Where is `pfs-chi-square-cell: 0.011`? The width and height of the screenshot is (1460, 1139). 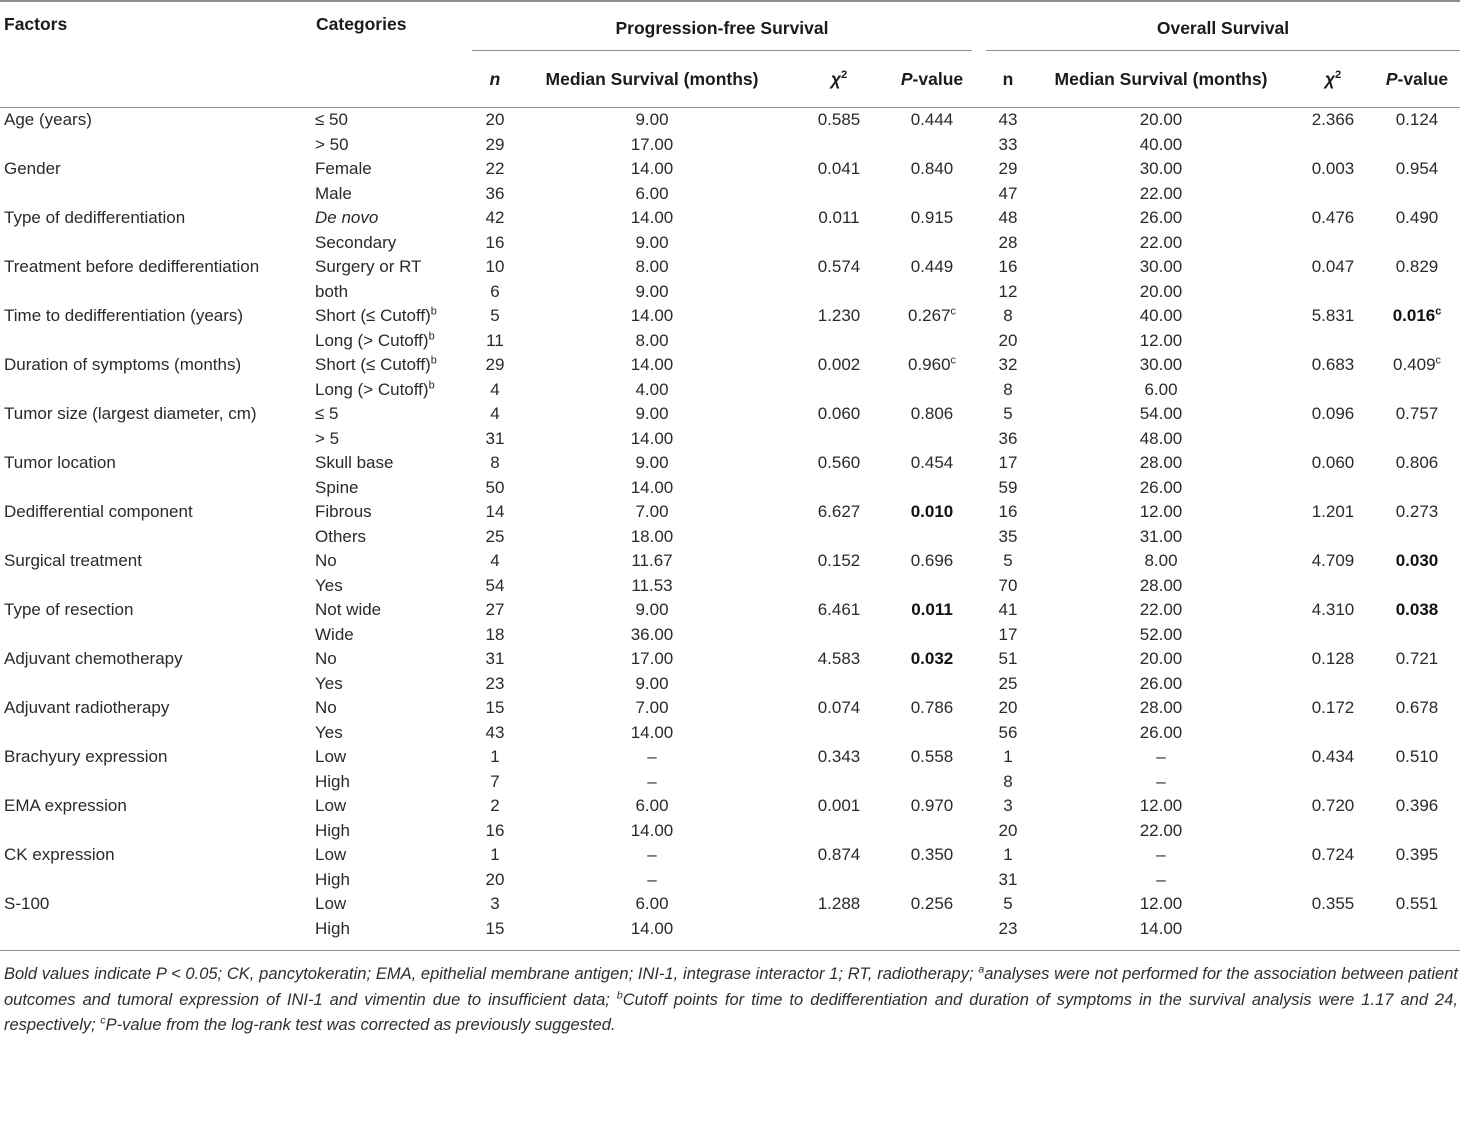
pfs-chi-square-cell: 0.011 is located at coordinates (839, 218).